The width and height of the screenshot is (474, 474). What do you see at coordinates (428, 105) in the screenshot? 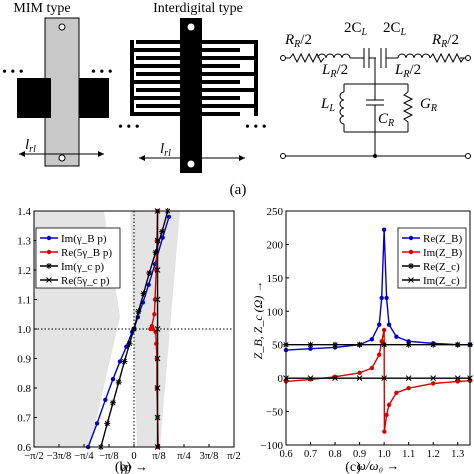
I see `label-gr: GR` at bounding box center [428, 105].